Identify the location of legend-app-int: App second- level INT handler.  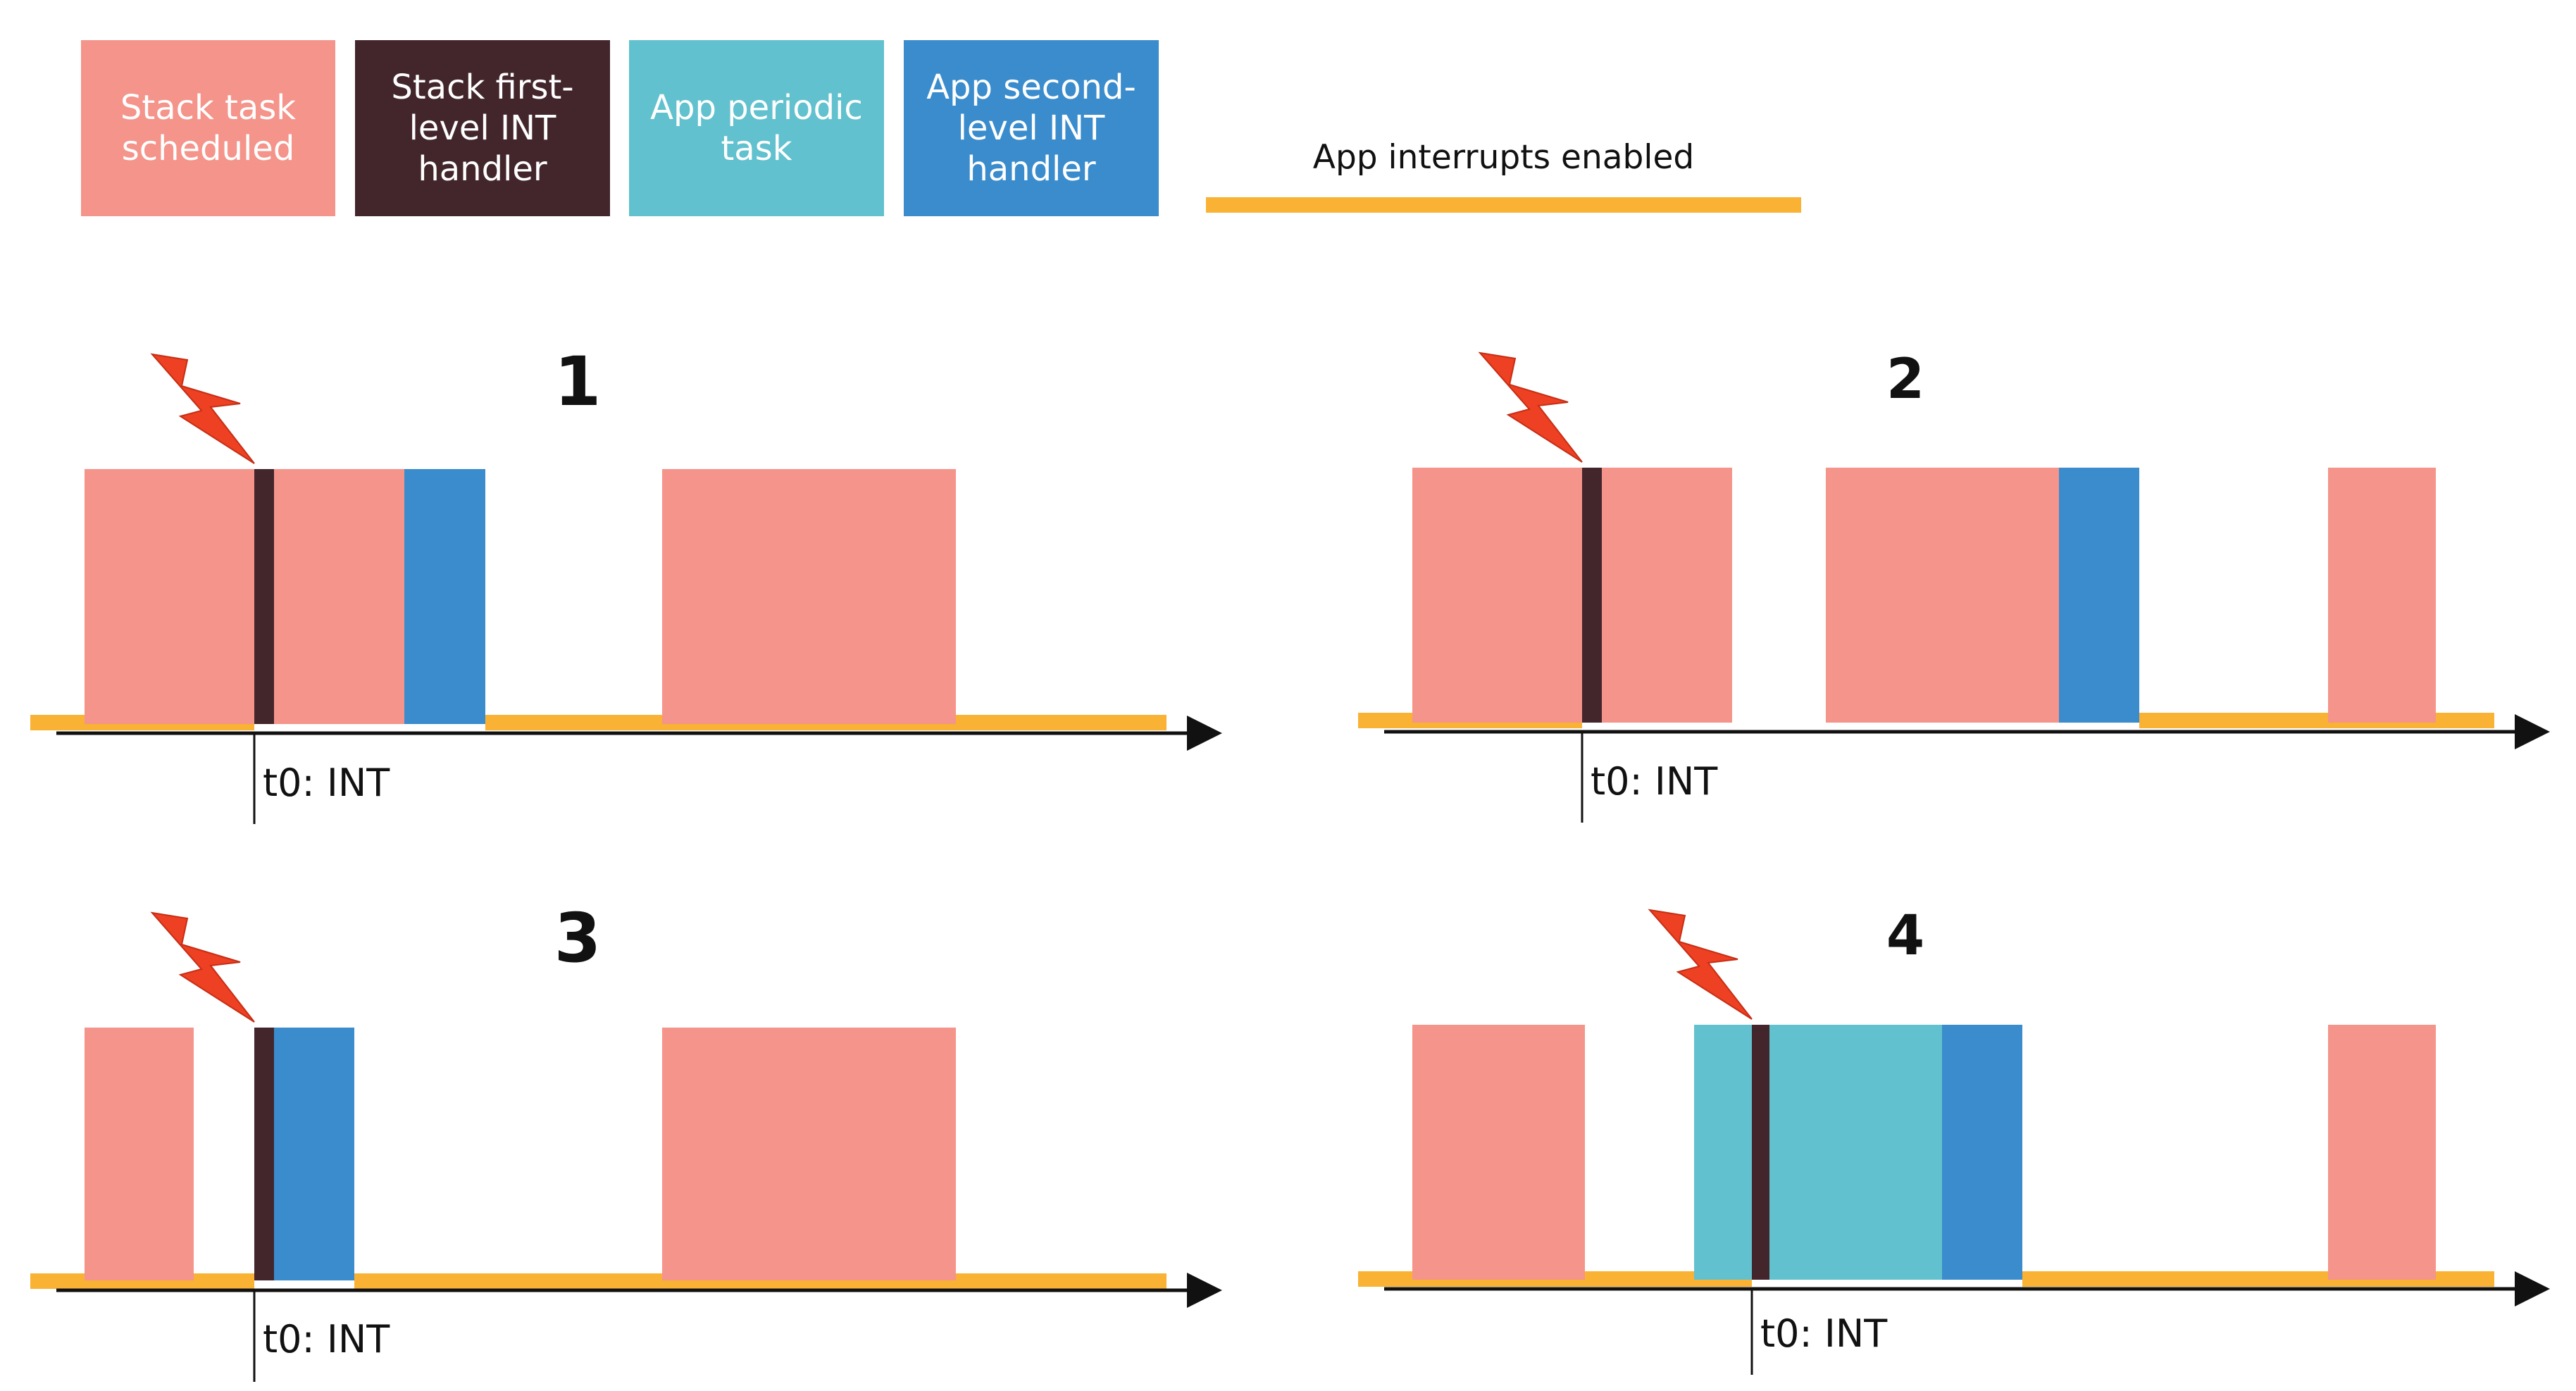
(1031, 128).